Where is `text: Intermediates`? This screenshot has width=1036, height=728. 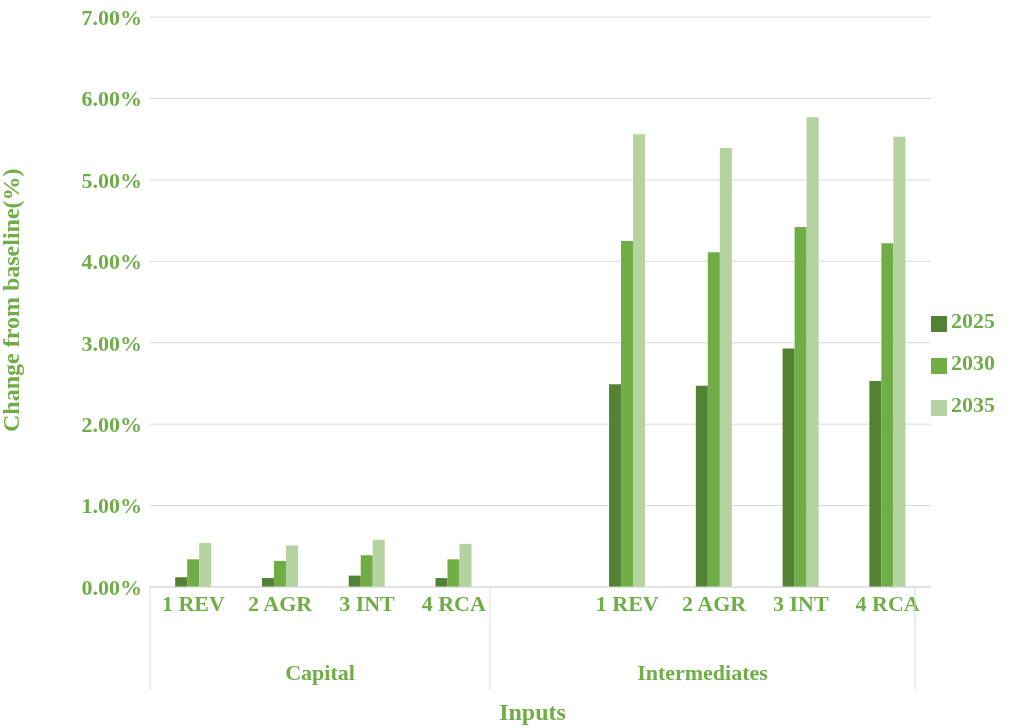 text: Intermediates is located at coordinates (703, 672).